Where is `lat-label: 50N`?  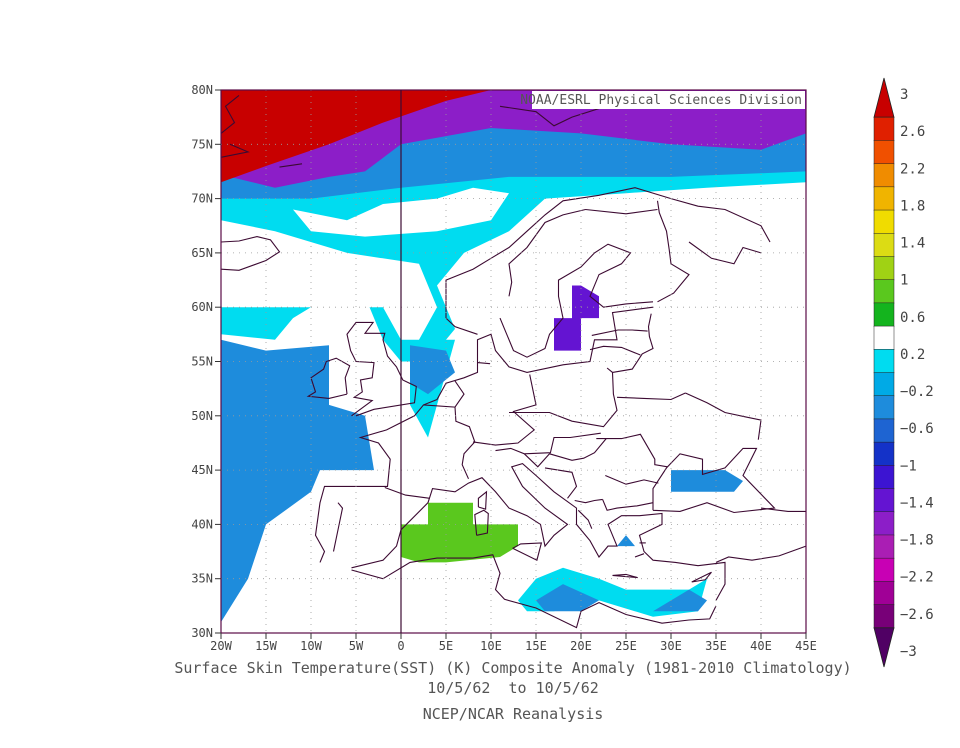 lat-label: 50N is located at coordinates (202, 416).